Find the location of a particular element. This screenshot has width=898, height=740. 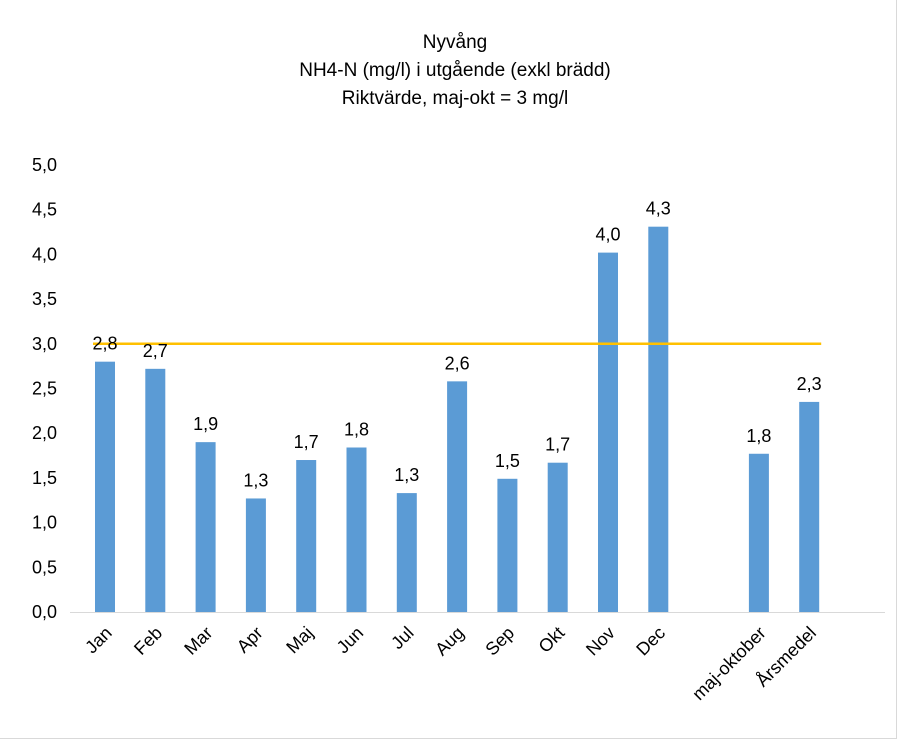

category-label: Apr is located at coordinates (250, 640).